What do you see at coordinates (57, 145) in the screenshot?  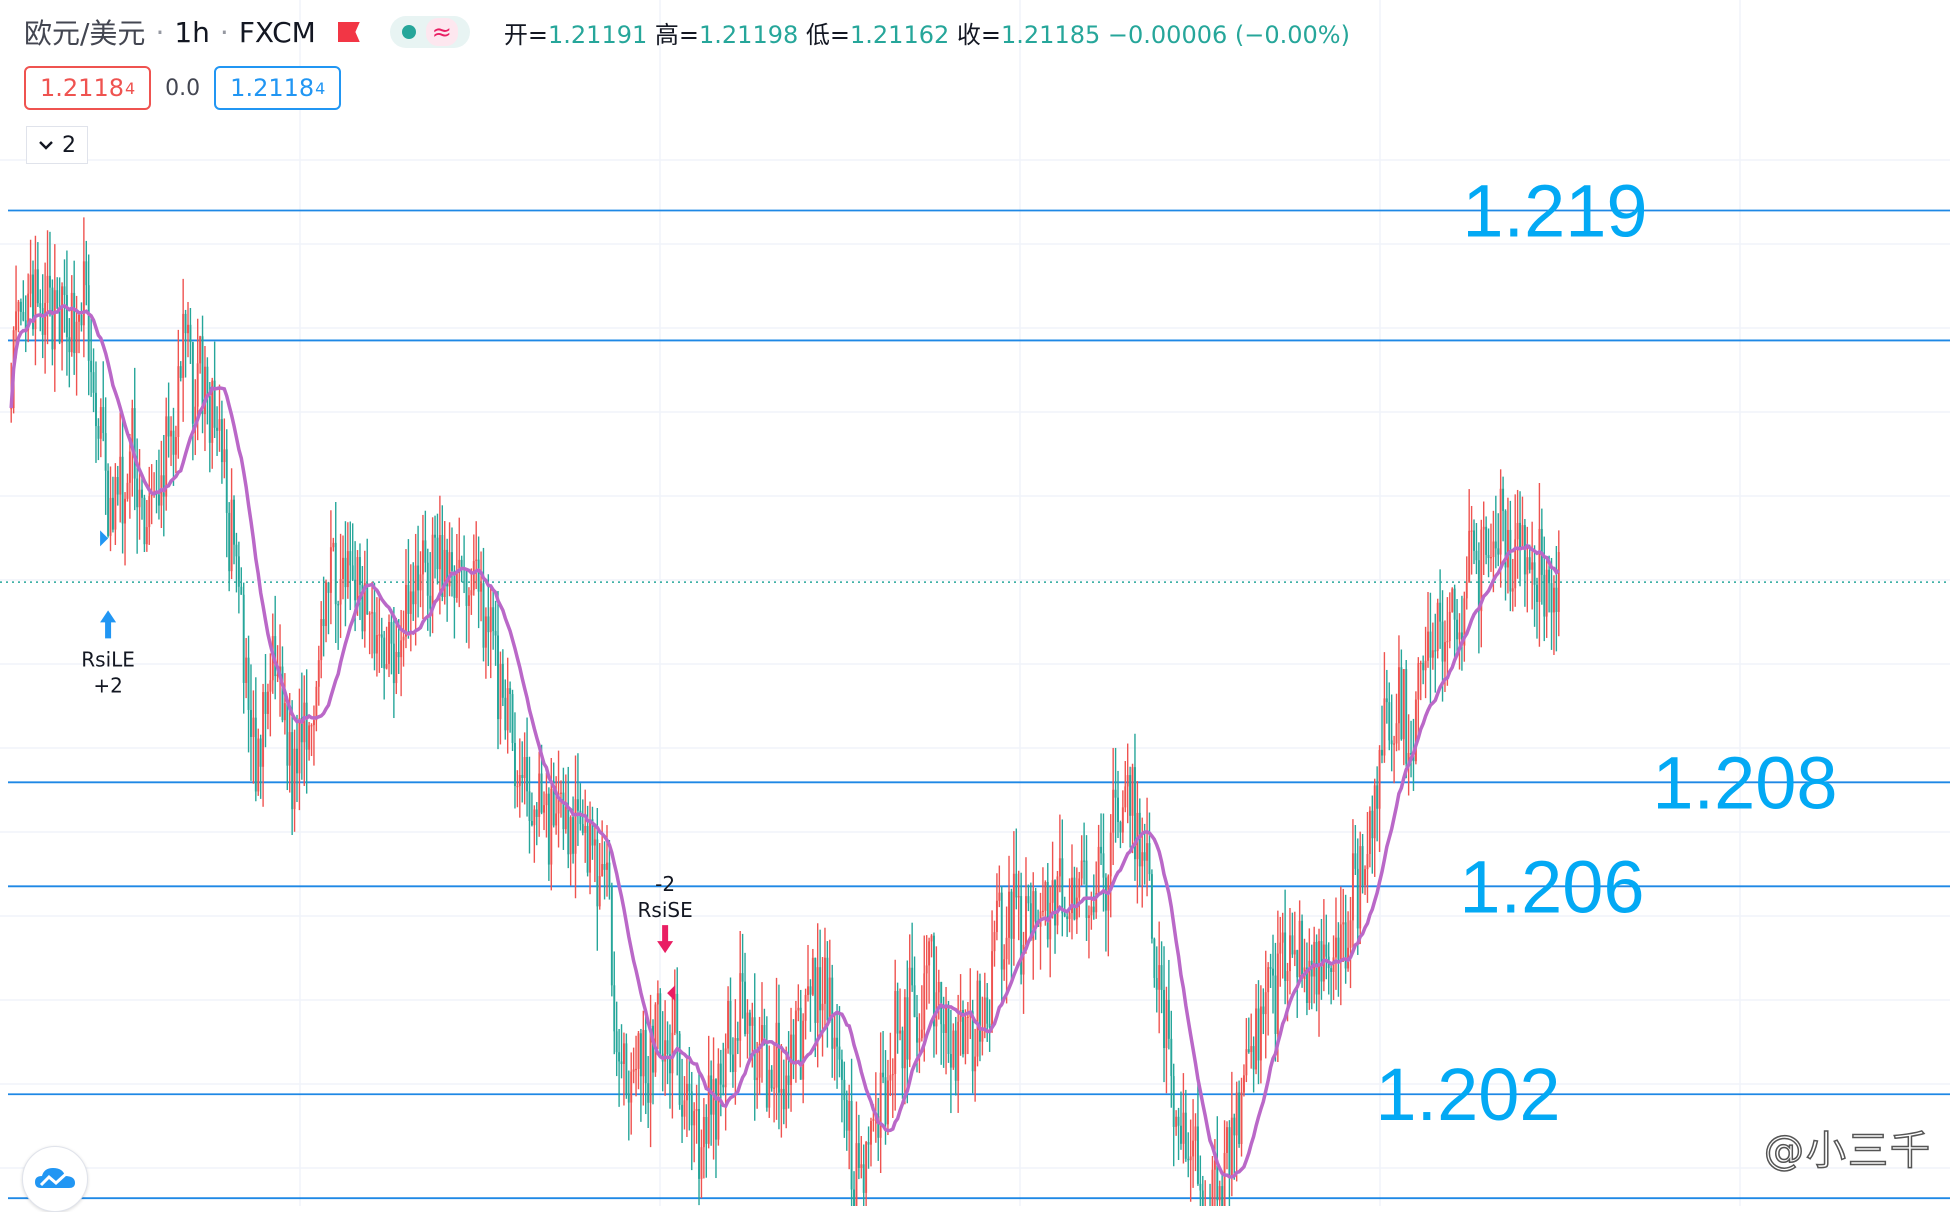 I see `indicator-collapse-button: 2` at bounding box center [57, 145].